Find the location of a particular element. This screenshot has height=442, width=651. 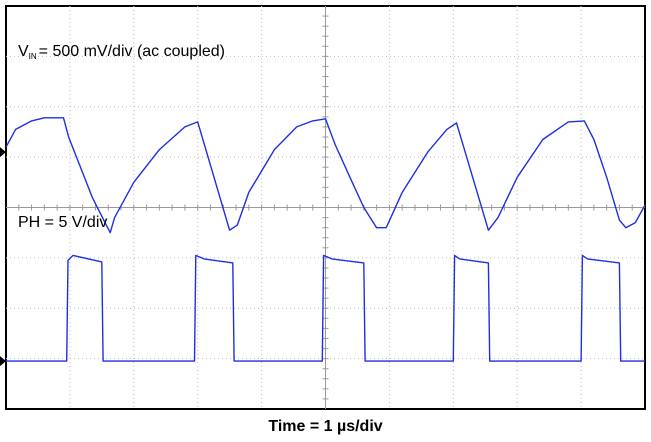

vin-channel-label: VIN = 500 mV/div (ac coupled) is located at coordinates (121, 52).